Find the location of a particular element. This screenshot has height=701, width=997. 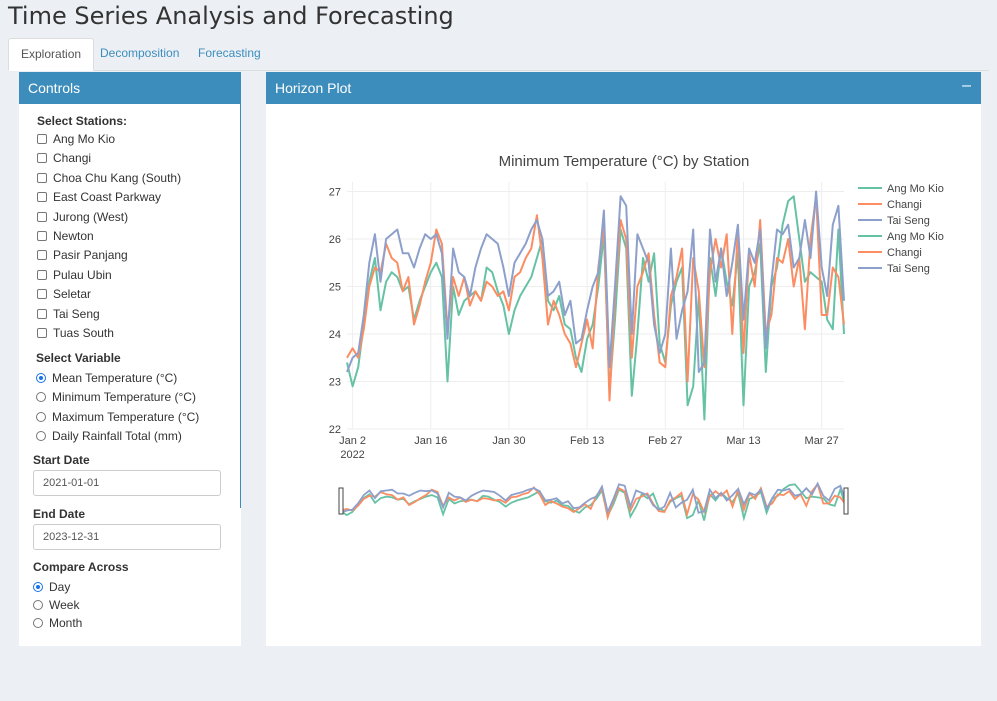

plot-header: Horizon Plot – is located at coordinates (623, 88).